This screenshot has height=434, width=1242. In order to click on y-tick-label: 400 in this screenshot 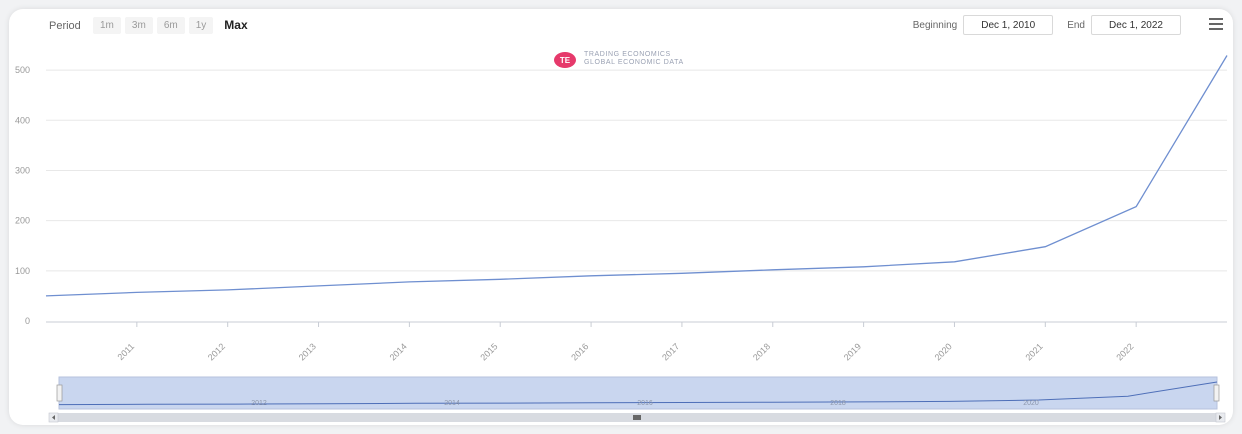, I will do `click(22, 120)`.